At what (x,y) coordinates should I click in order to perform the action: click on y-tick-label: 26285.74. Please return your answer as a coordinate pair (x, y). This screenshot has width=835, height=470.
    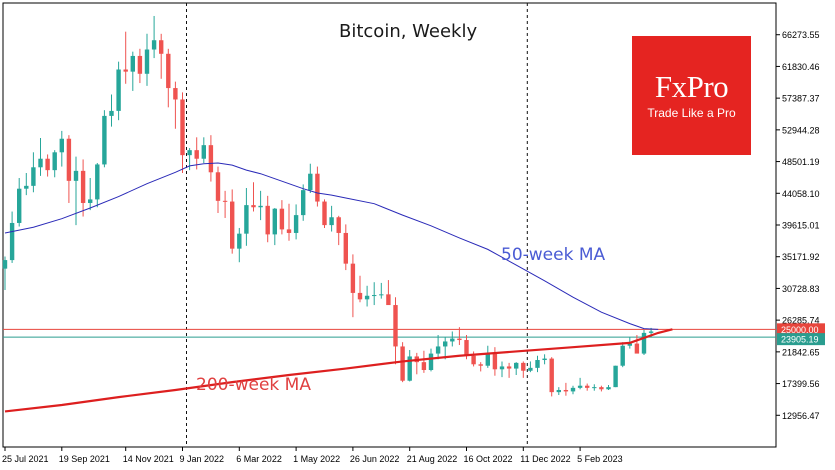
    Looking at the image, I should click on (801, 321).